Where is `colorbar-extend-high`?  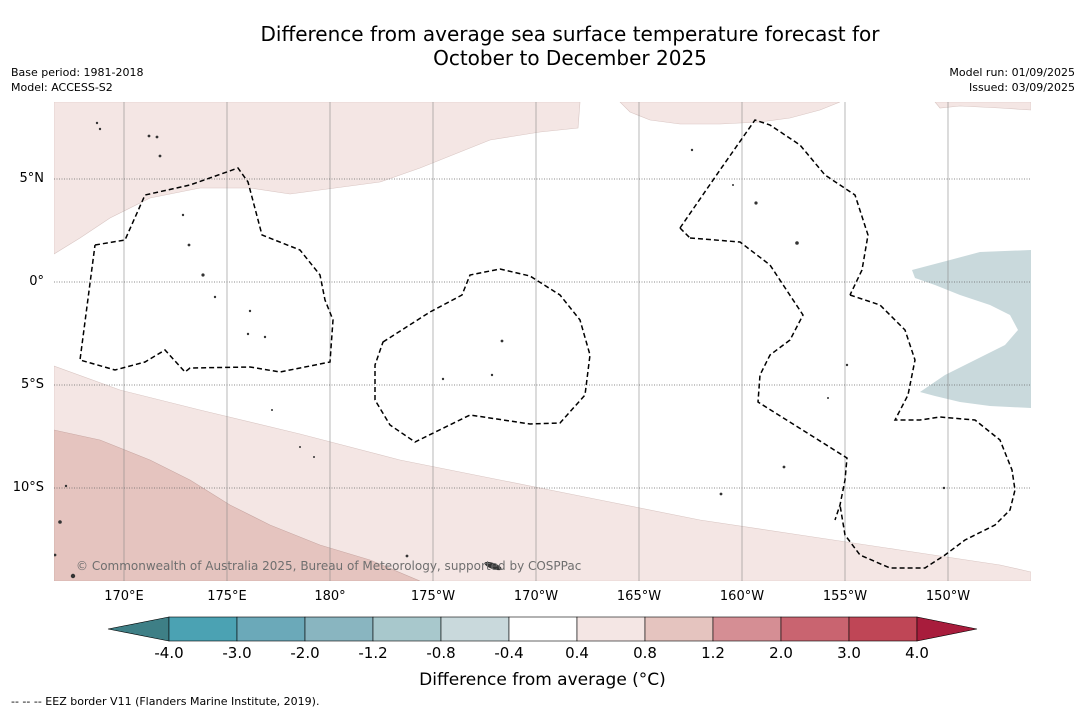
colorbar-extend-high is located at coordinates (947, 629).